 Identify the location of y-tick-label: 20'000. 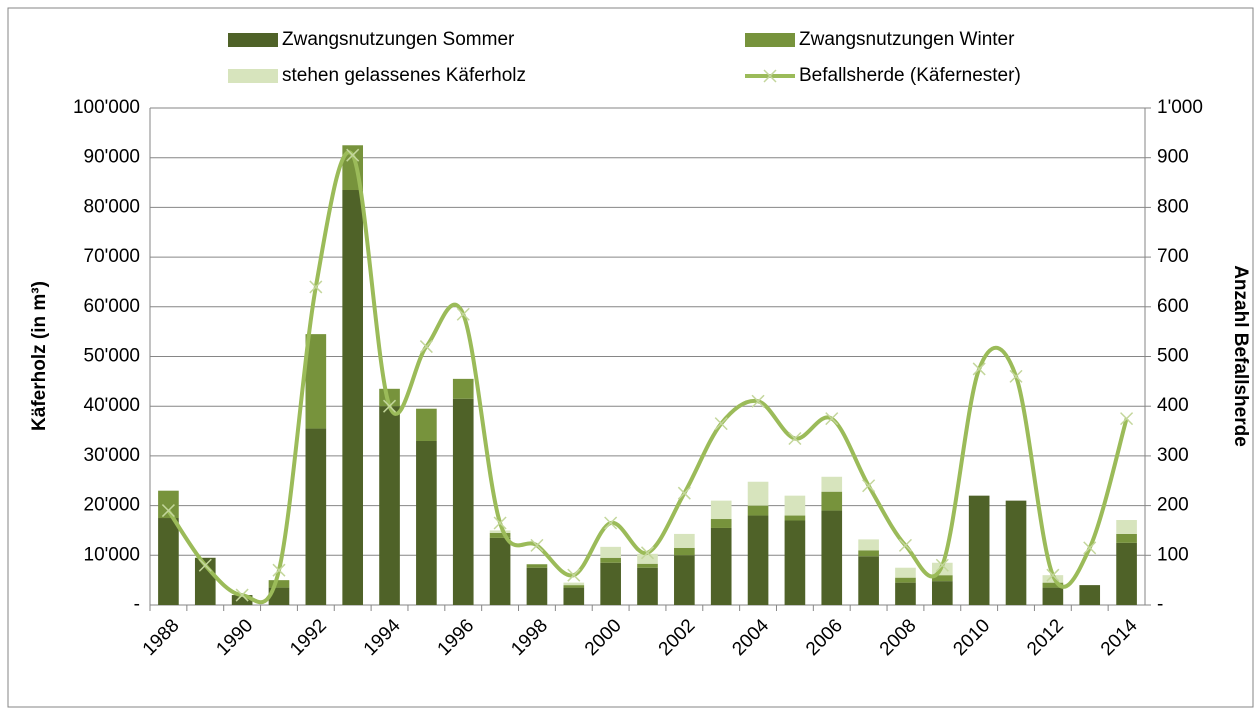
(112, 505).